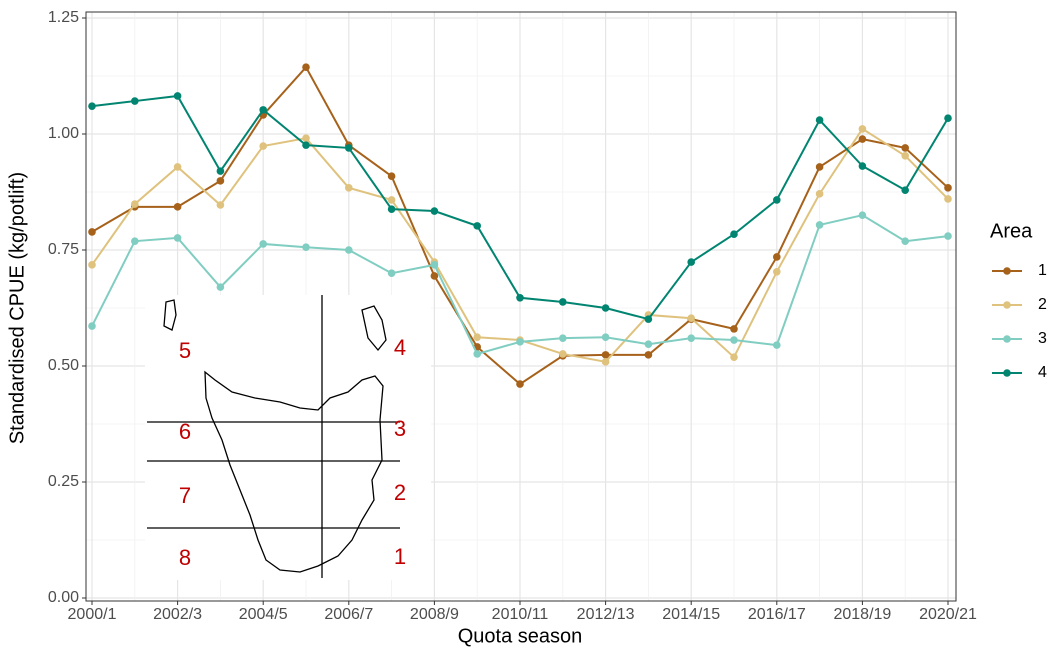 This screenshot has height=656, width=1053. What do you see at coordinates (63, 249) in the screenshot?
I see `y-tick-label: 0.75` at bounding box center [63, 249].